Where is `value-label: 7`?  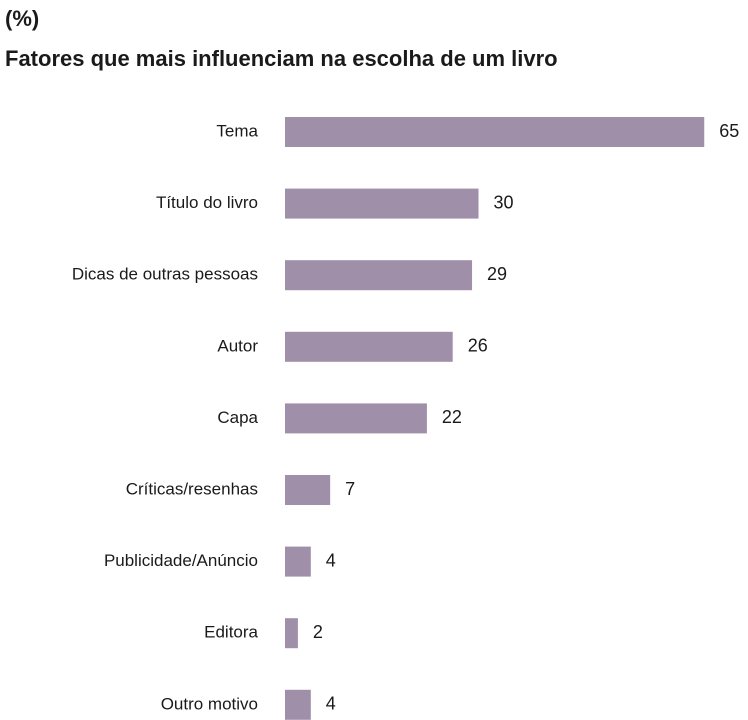
value-label: 7 is located at coordinates (350, 489).